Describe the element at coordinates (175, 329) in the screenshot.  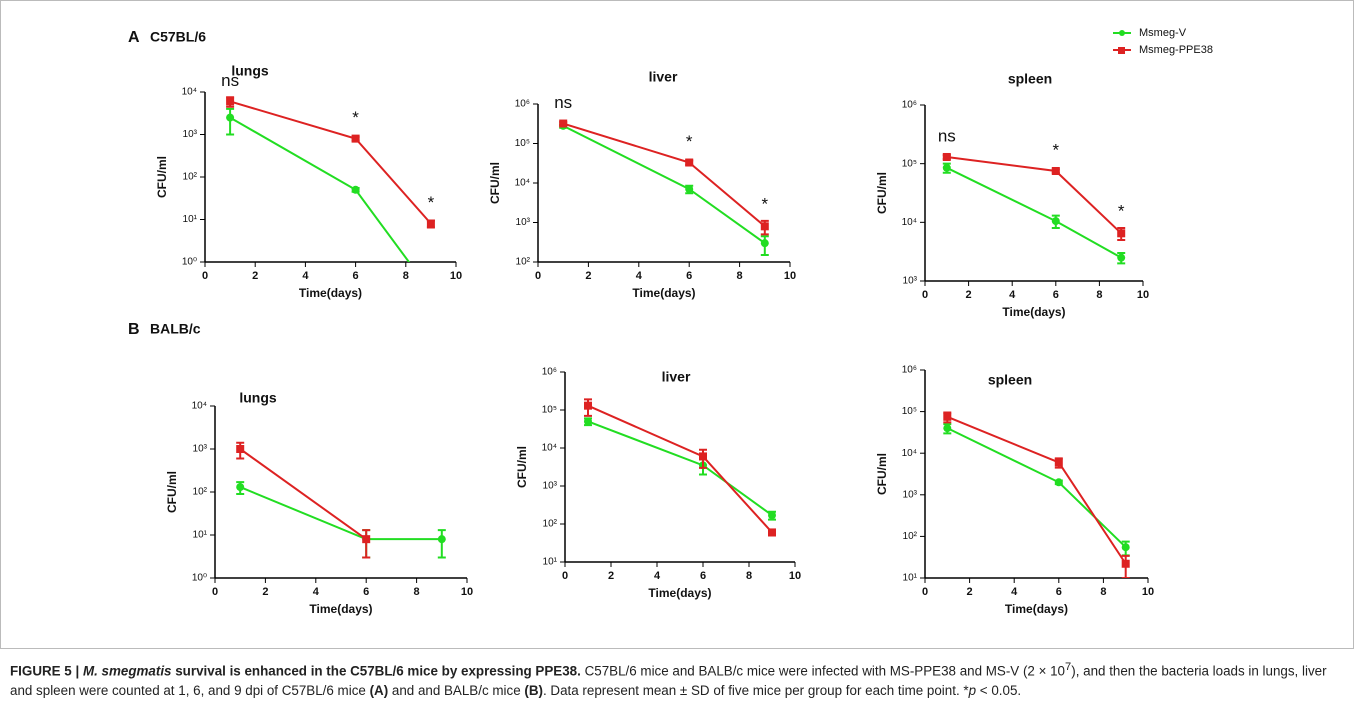
I see `panel-strain: BALB/c` at that location.